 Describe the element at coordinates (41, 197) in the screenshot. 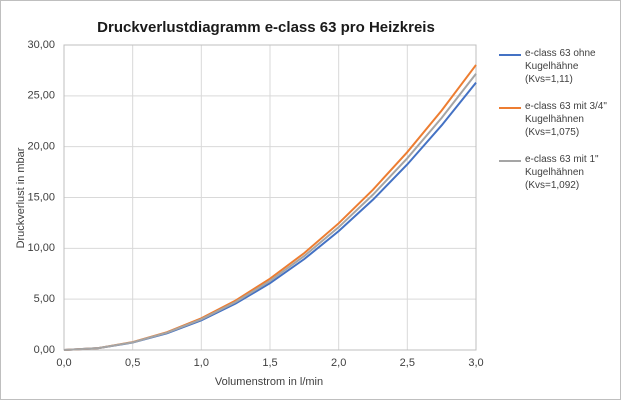

I see `y-tick-label: 15,00` at that location.